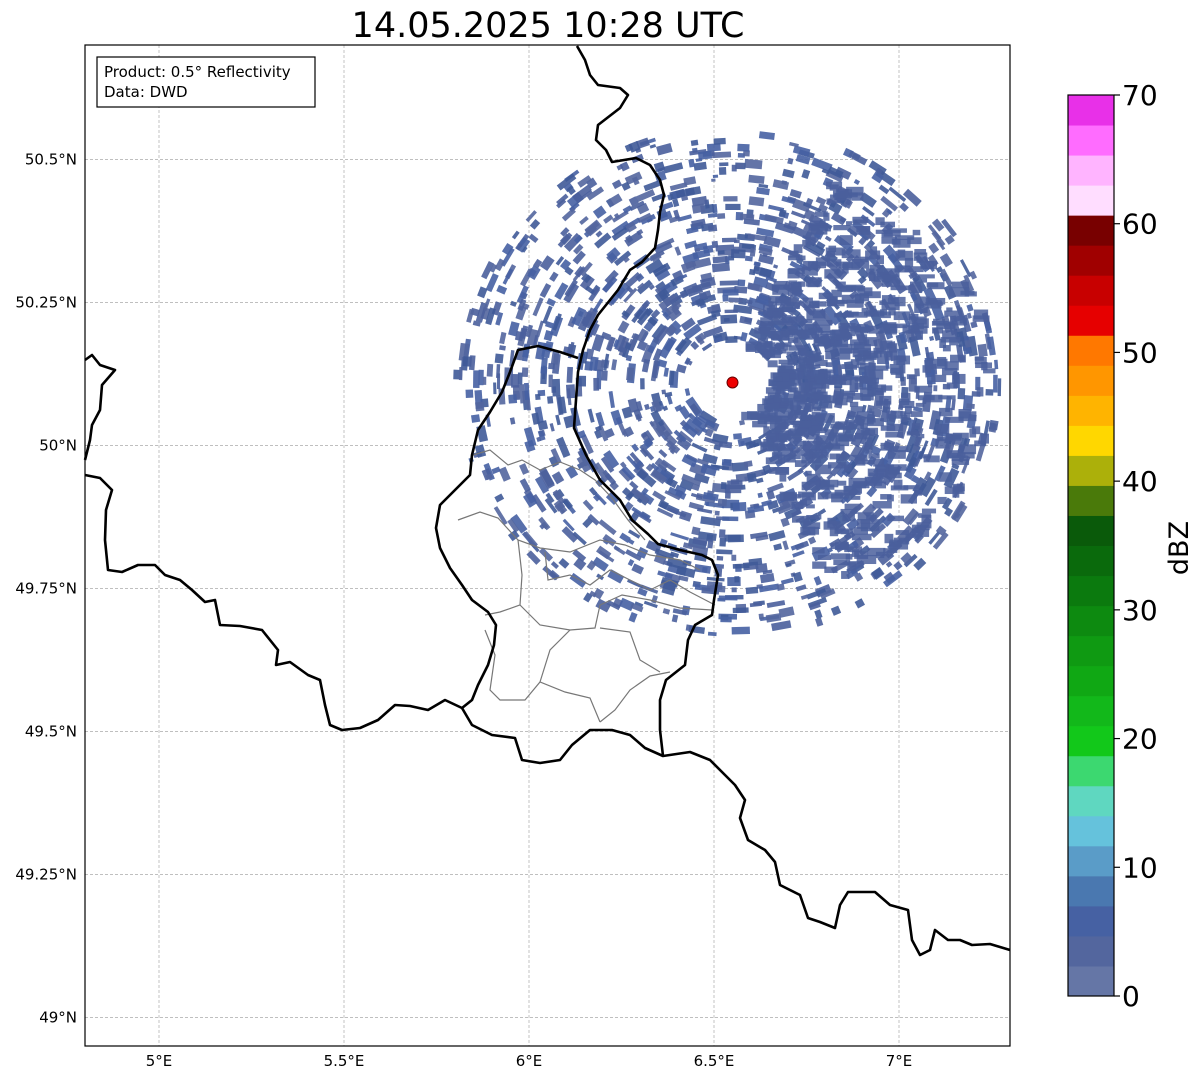 The height and width of the screenshot is (1081, 1202). Describe the element at coordinates (206, 82) in the screenshot. I see `info-box-frame` at that location.